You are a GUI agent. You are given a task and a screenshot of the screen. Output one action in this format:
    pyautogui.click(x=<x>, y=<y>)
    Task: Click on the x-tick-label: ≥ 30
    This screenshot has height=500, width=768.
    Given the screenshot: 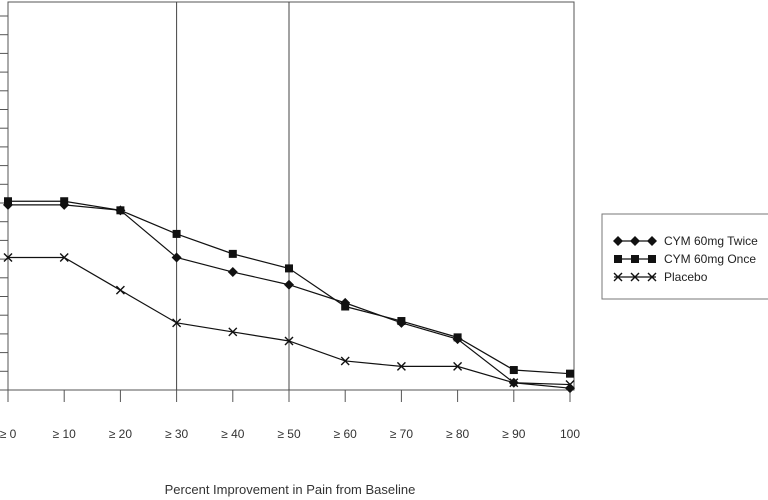 What is the action you would take?
    pyautogui.click(x=177, y=434)
    